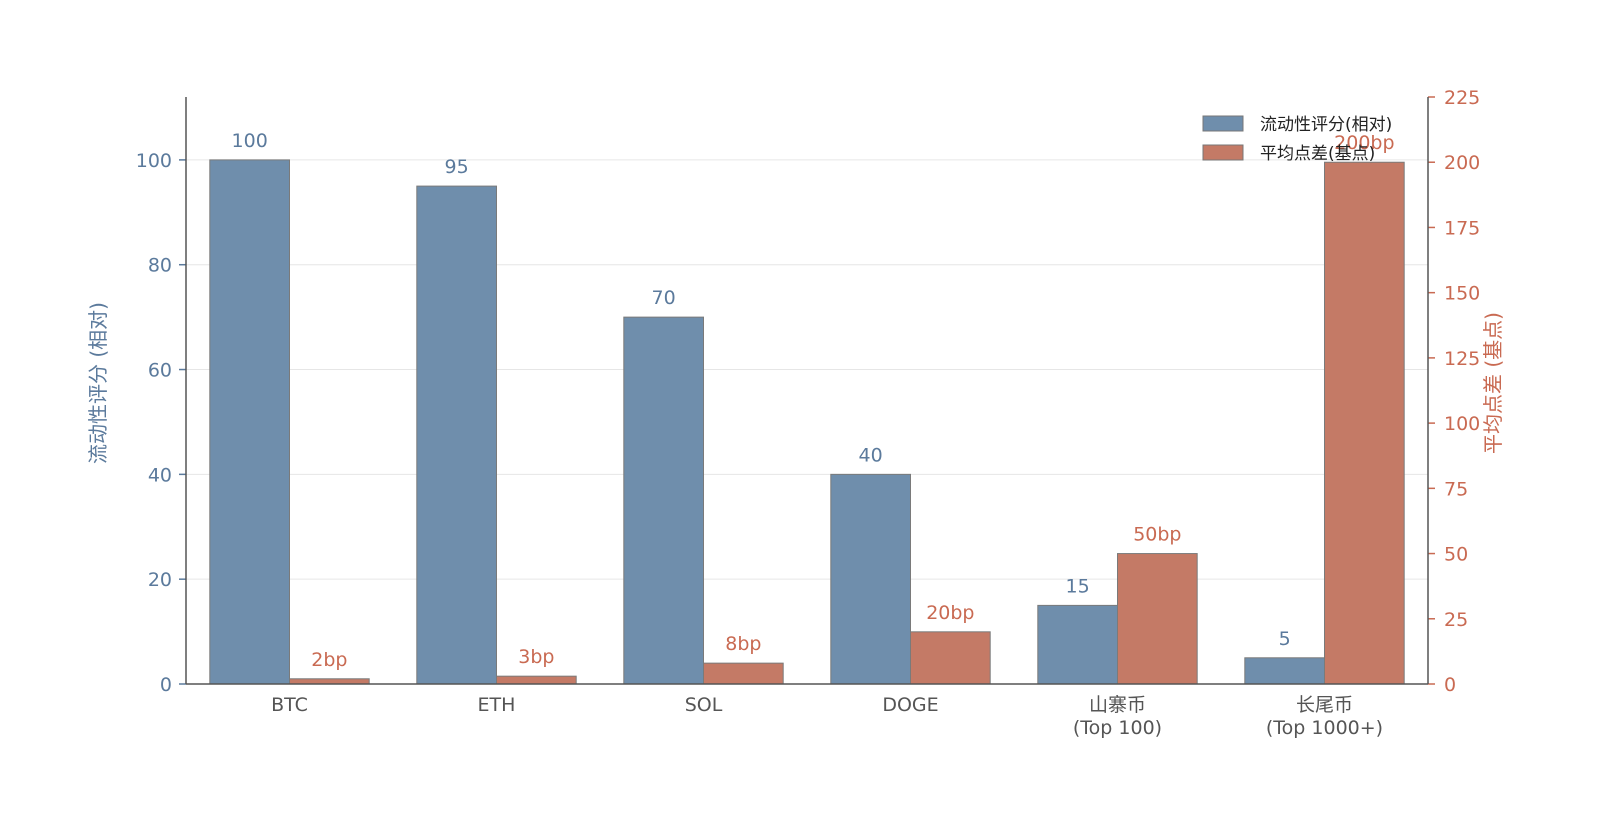  What do you see at coordinates (1456, 555) in the screenshot?
I see `y-tick-label-right: 50` at bounding box center [1456, 555].